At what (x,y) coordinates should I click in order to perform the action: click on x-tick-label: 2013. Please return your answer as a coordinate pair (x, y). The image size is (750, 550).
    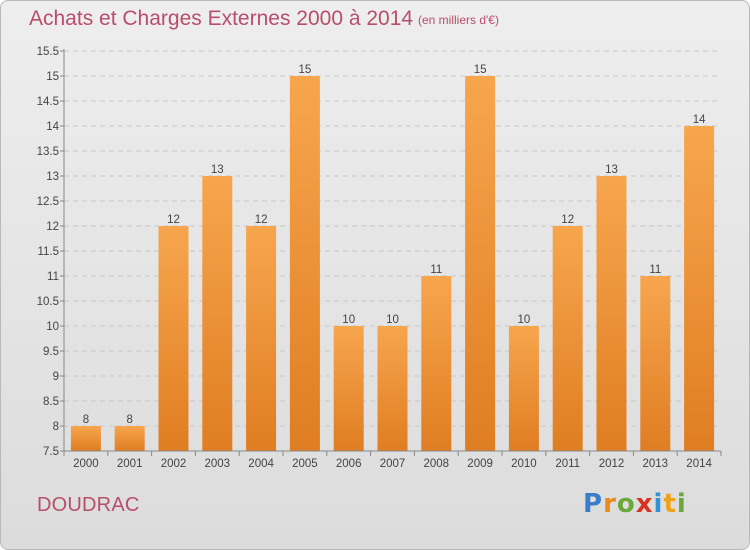
    Looking at the image, I should click on (656, 464).